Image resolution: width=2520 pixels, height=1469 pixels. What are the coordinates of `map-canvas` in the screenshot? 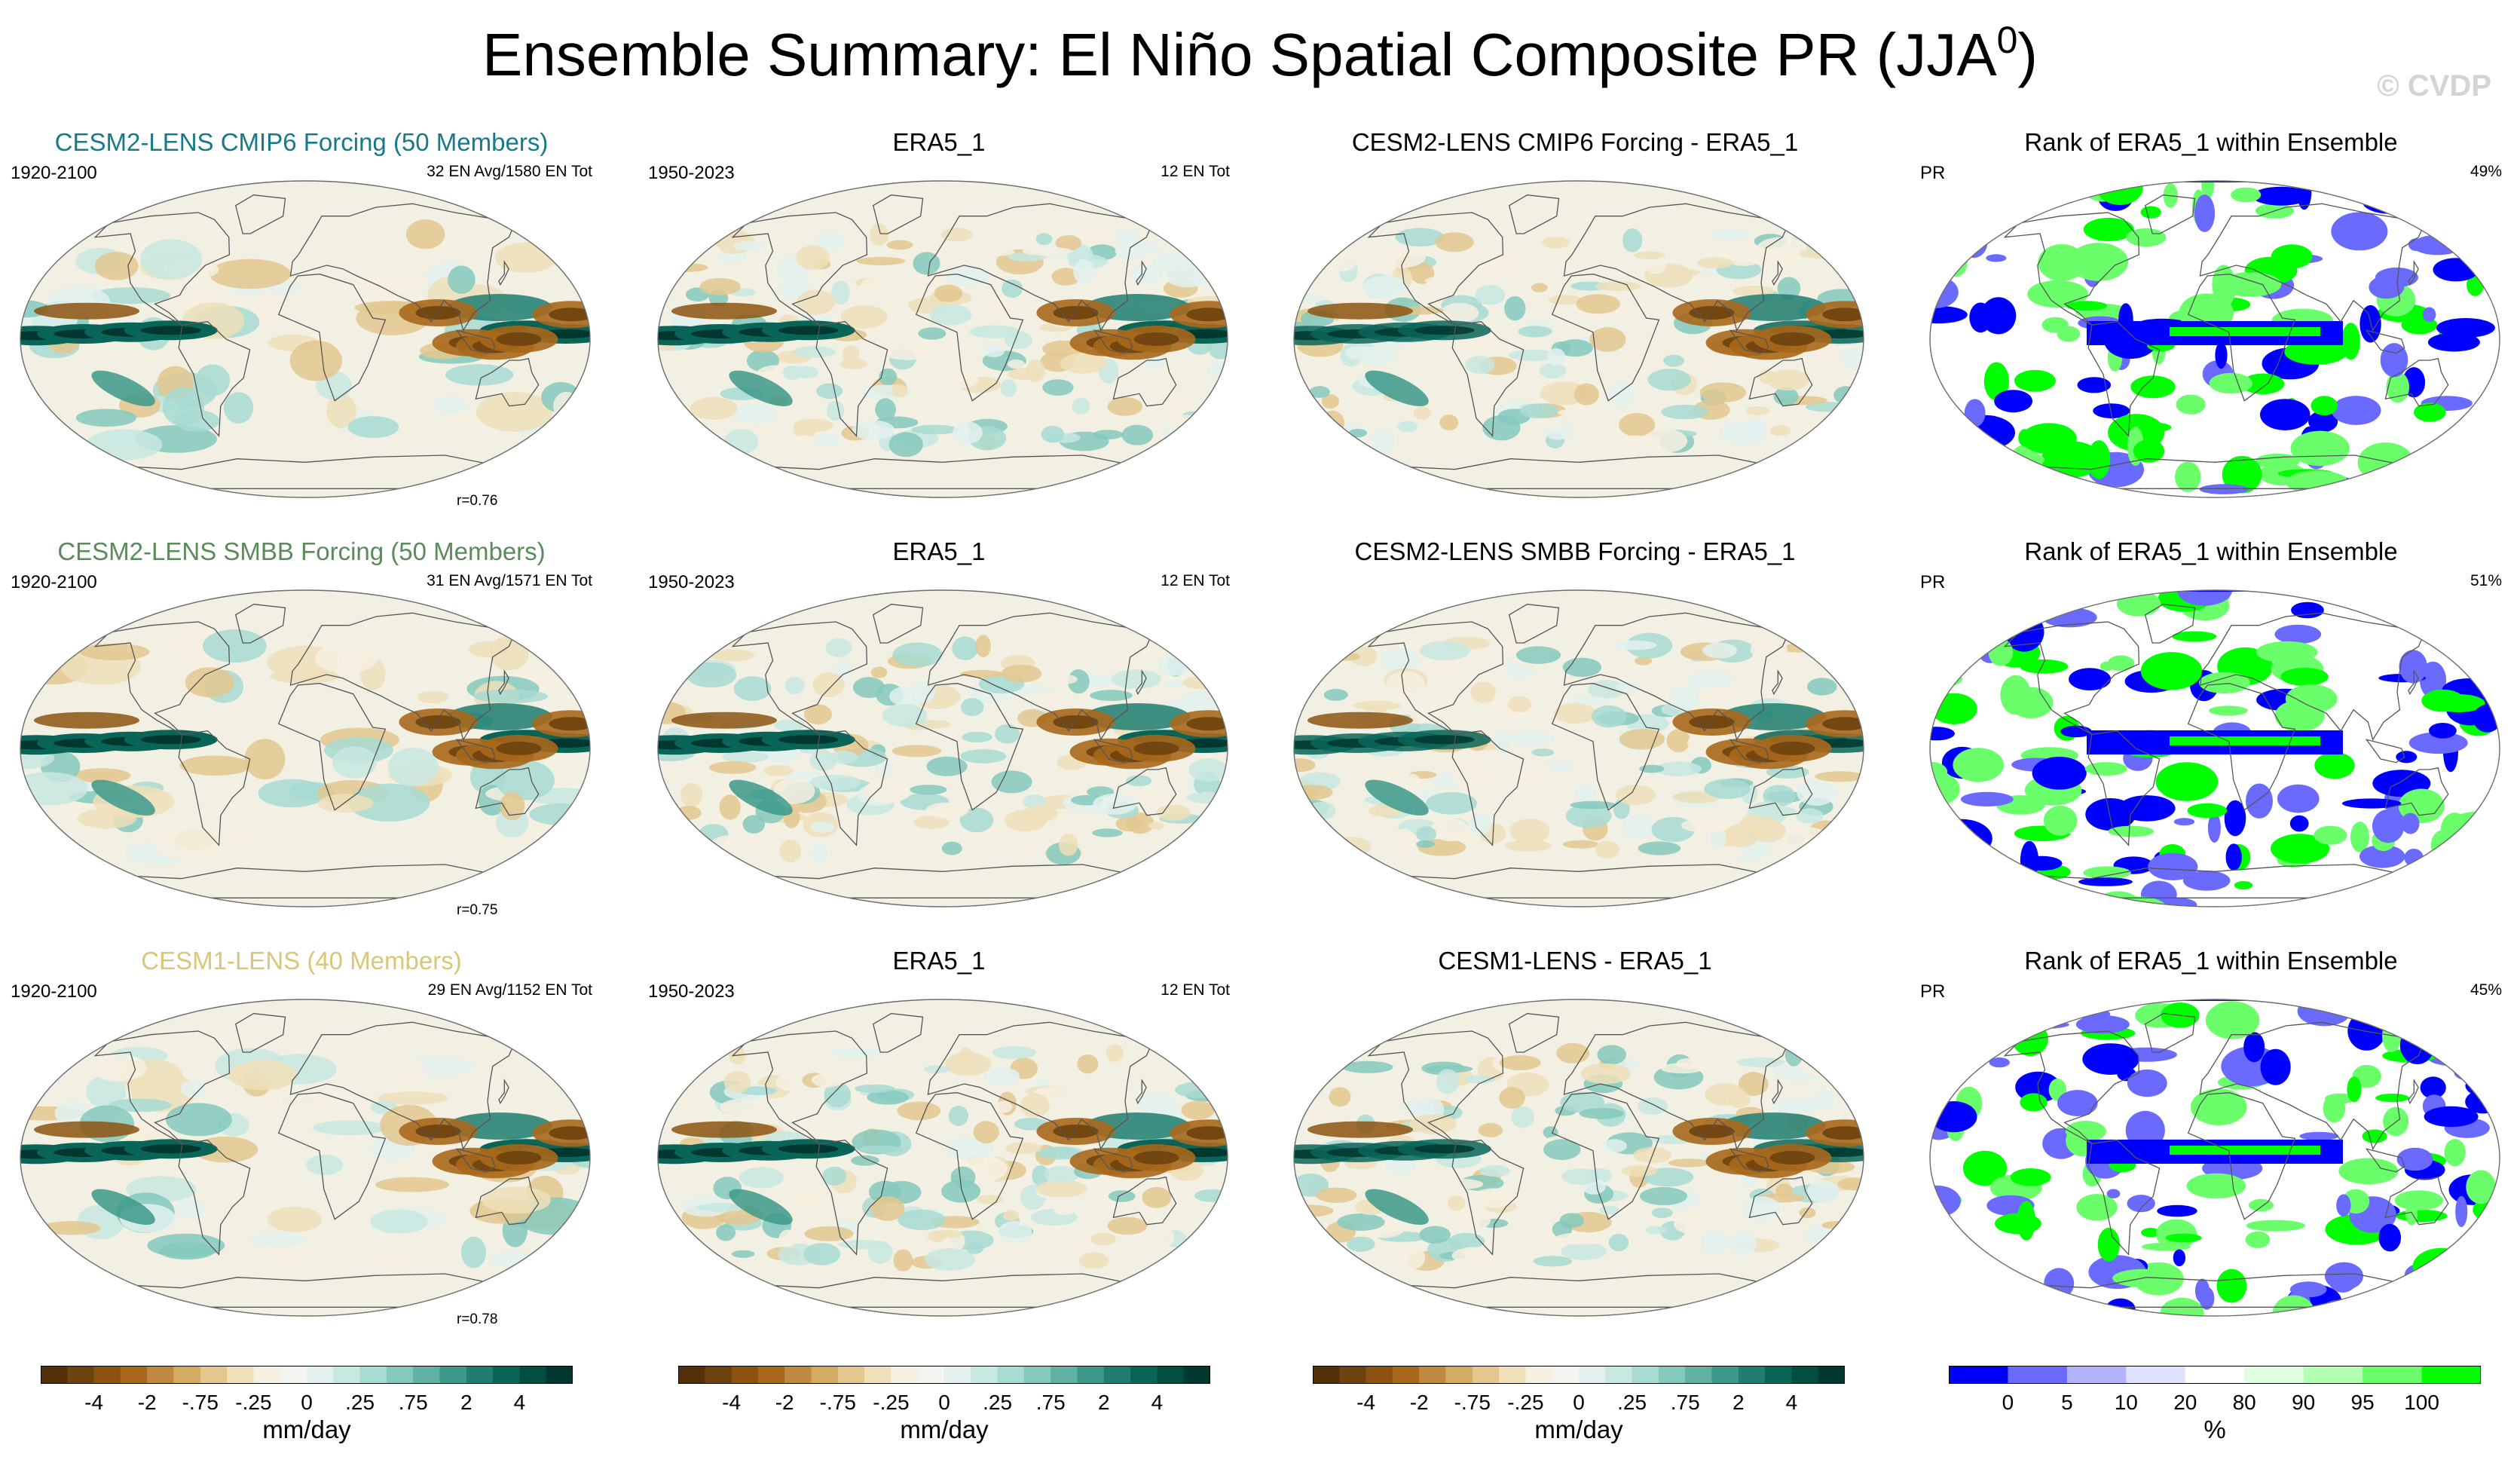 It's located at (1578, 748).